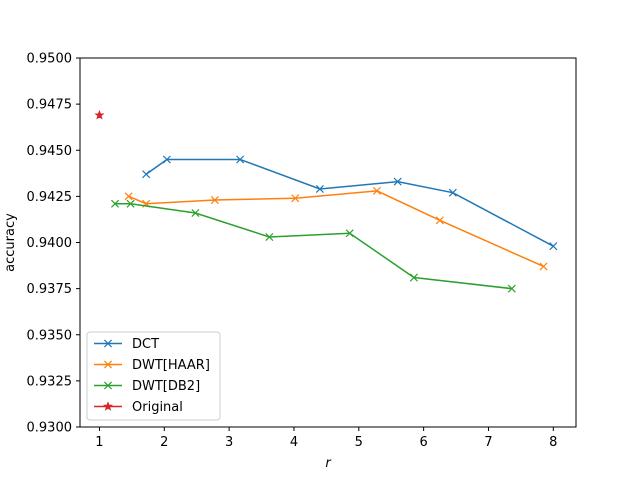 This screenshot has height=480, width=640. I want to click on series-dwt-db2, so click(313, 246).